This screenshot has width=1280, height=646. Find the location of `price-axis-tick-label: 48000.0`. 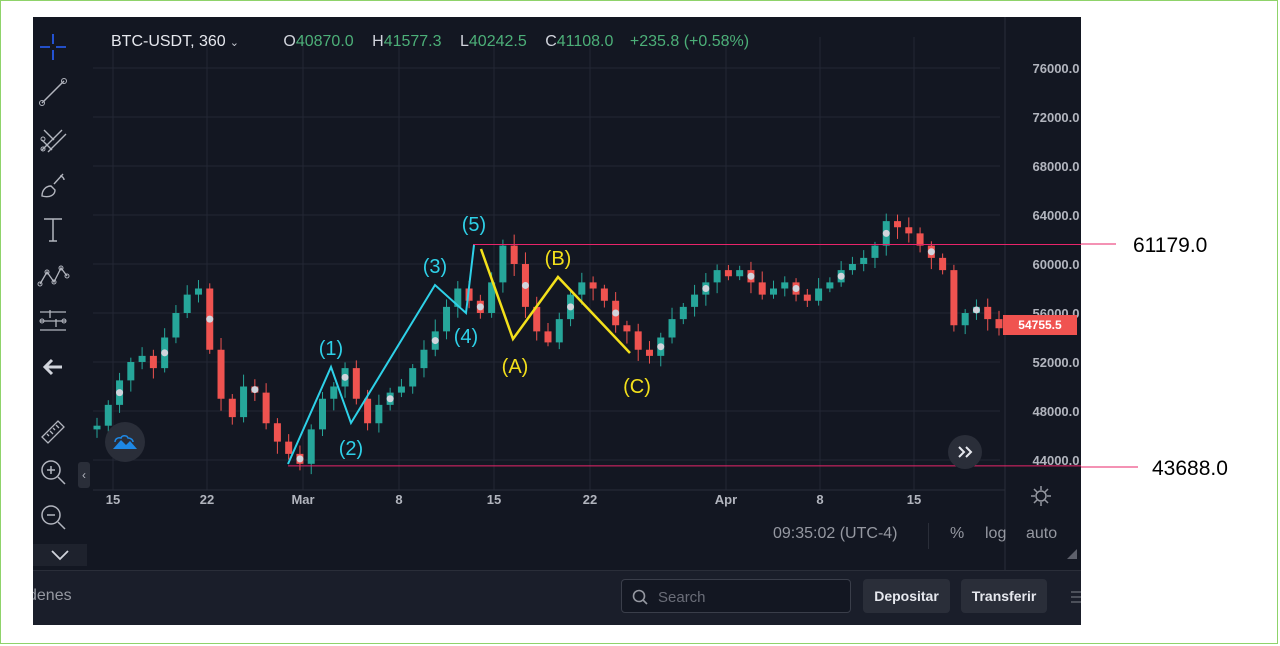

price-axis-tick-label: 48000.0 is located at coordinates (1056, 411).